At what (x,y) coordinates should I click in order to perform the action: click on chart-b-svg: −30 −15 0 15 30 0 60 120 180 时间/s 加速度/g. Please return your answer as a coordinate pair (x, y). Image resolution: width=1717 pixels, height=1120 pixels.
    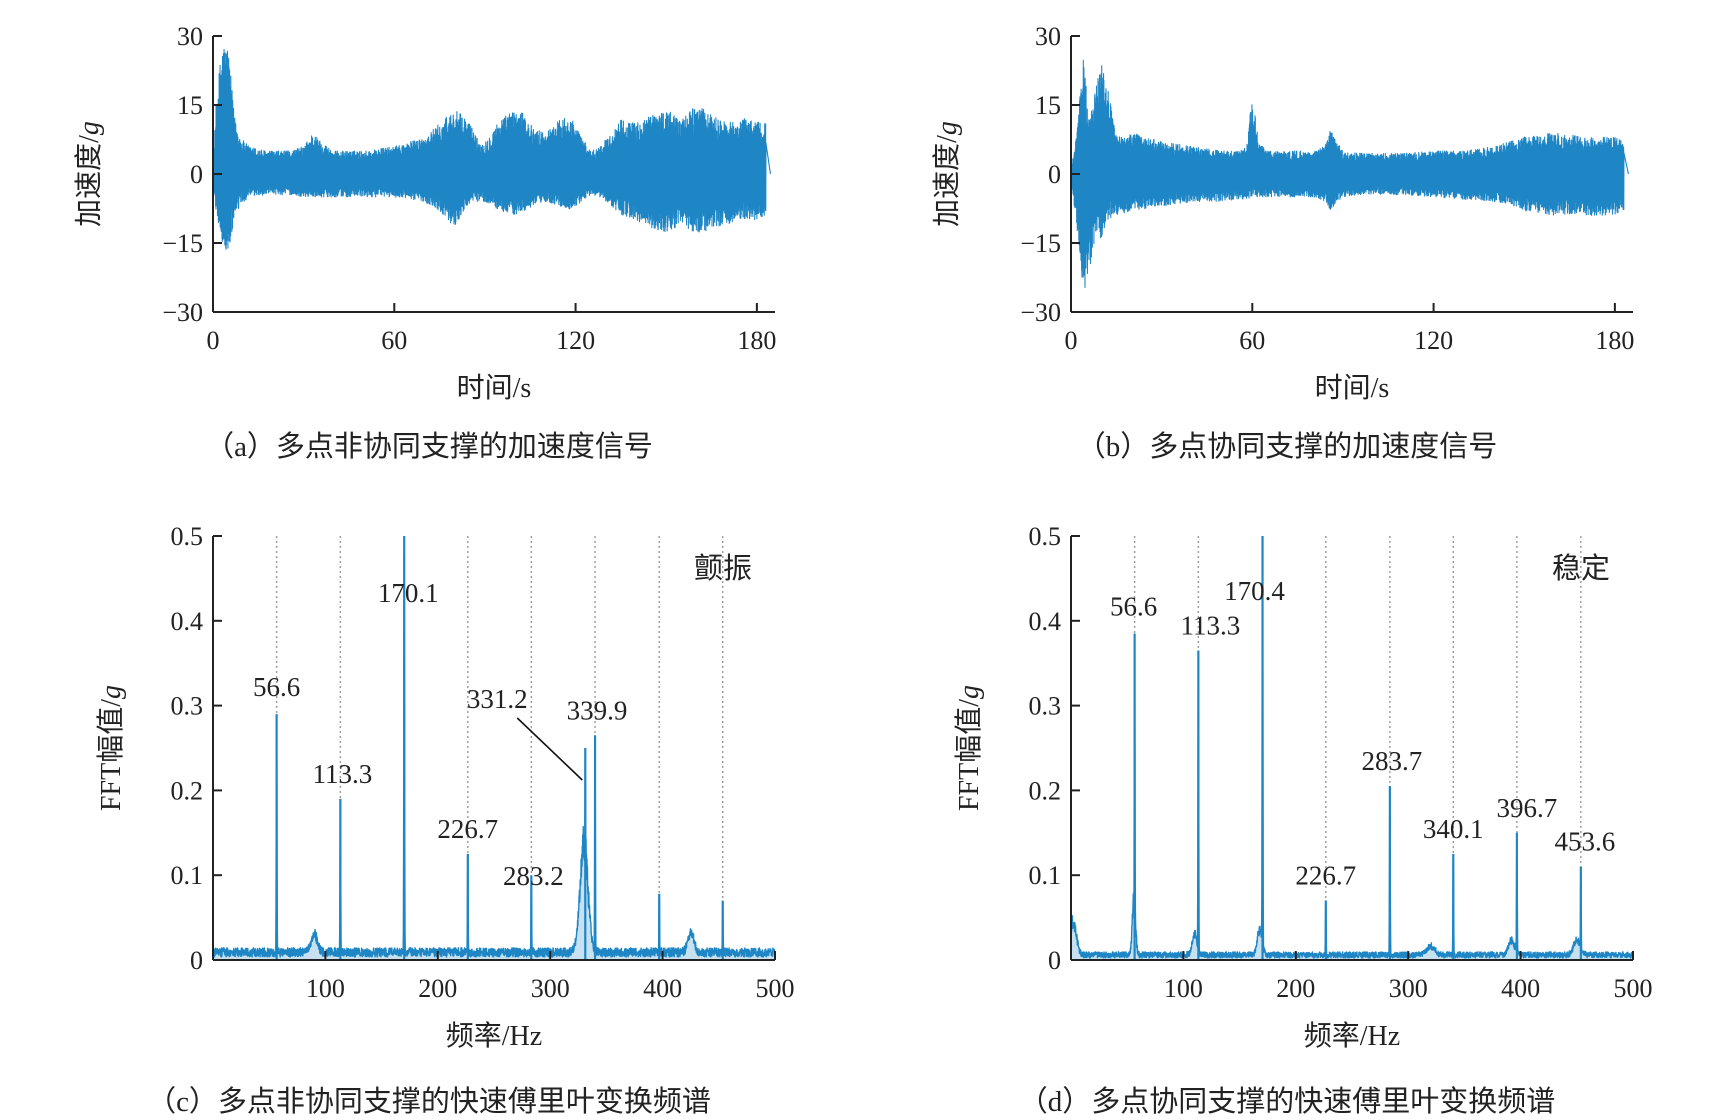
    Looking at the image, I should click on (1282, 213).